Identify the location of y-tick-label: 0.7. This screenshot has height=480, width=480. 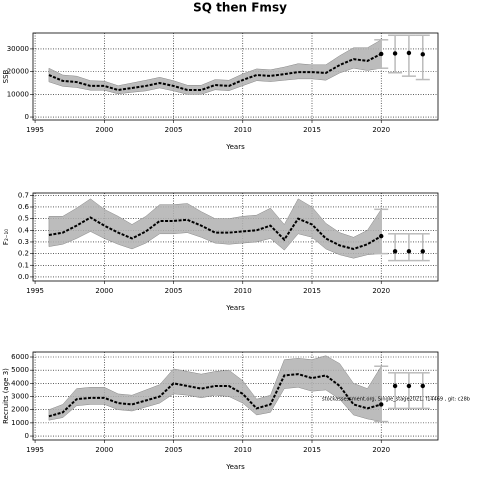
(23, 195).